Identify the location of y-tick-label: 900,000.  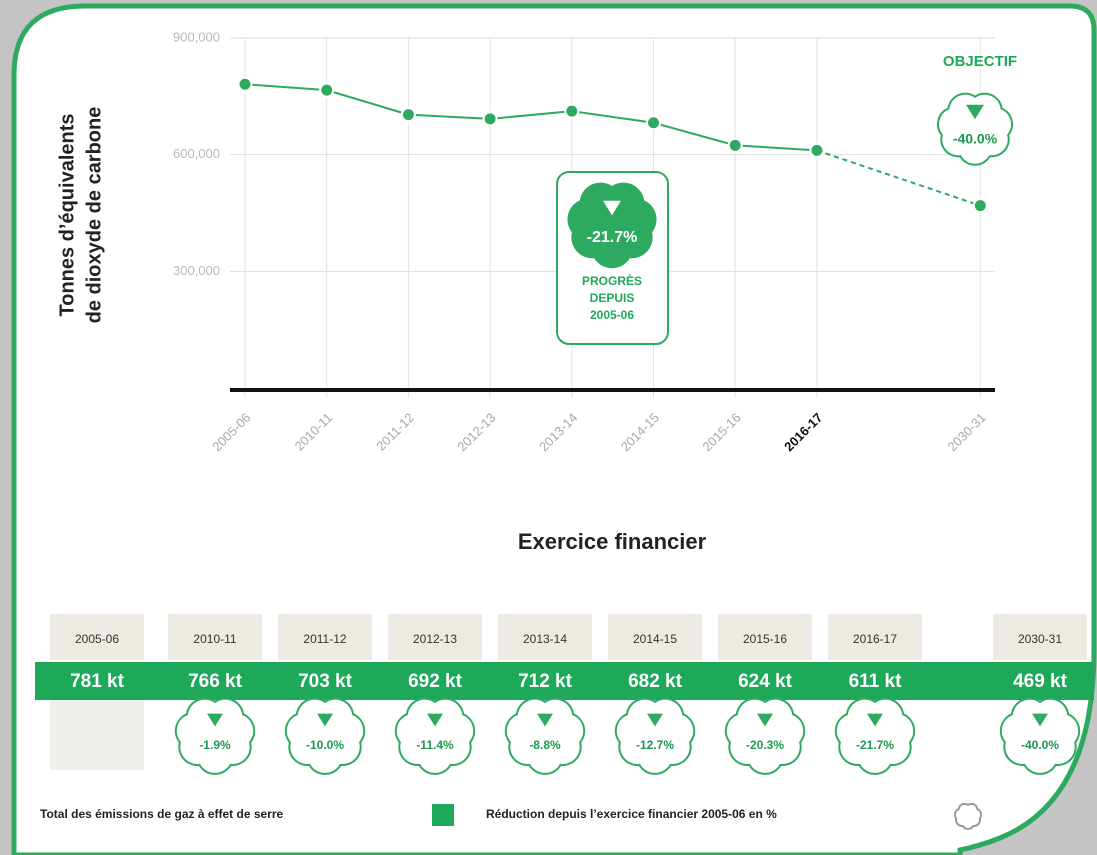
(196, 36).